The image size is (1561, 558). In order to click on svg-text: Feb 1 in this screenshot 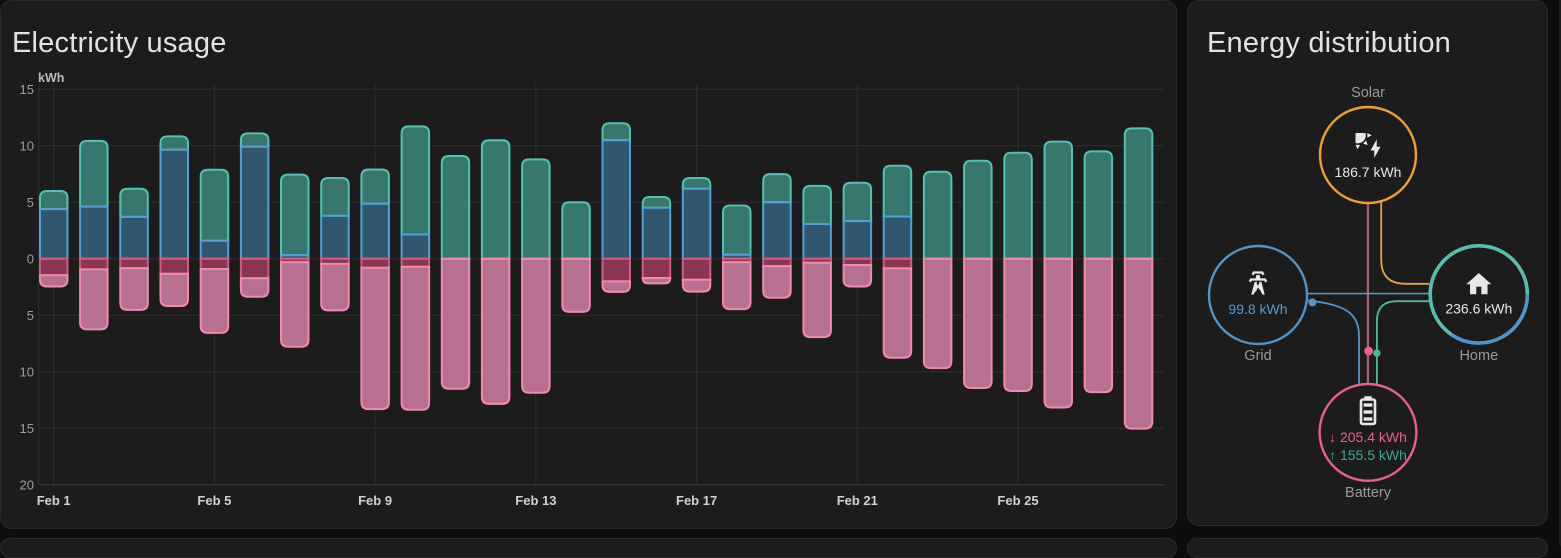, I will do `click(54, 500)`.